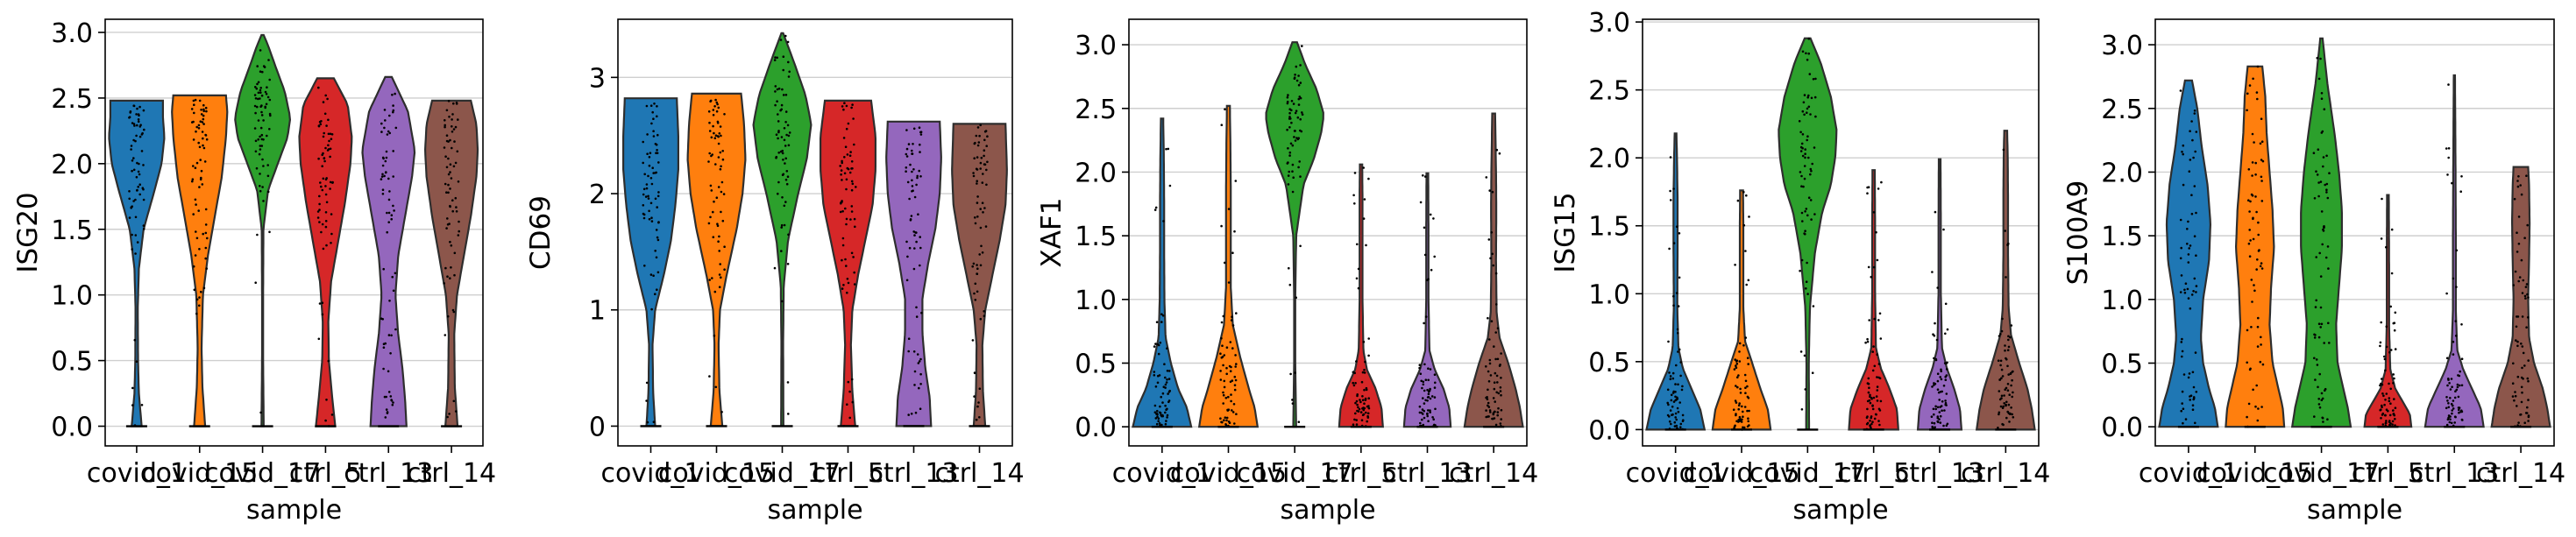 This screenshot has height=537, width=2576. Describe the element at coordinates (2078, 233) in the screenshot. I see `y-axis-label: S100A9` at that location.